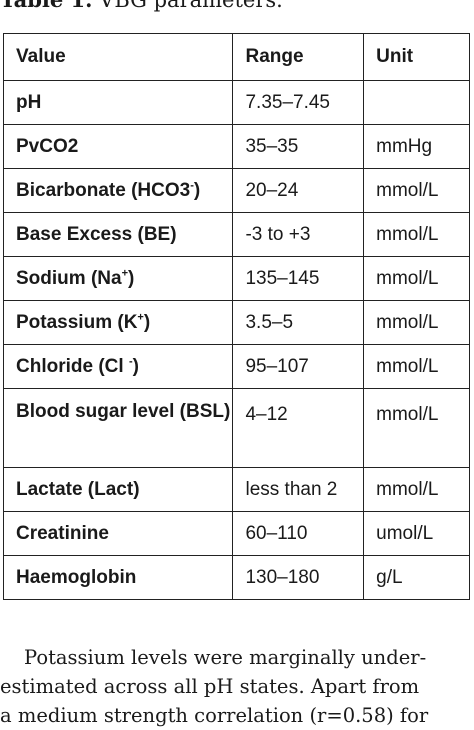 This screenshot has height=730, width=474. Describe the element at coordinates (298, 146) in the screenshot. I see `cell-range: 35–35` at that location.